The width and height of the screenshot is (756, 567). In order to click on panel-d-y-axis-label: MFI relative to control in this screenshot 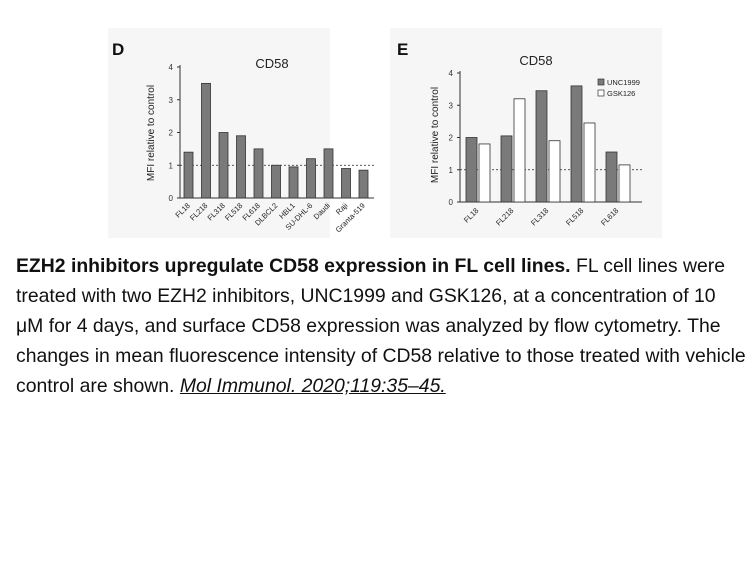, I will do `click(151, 133)`.